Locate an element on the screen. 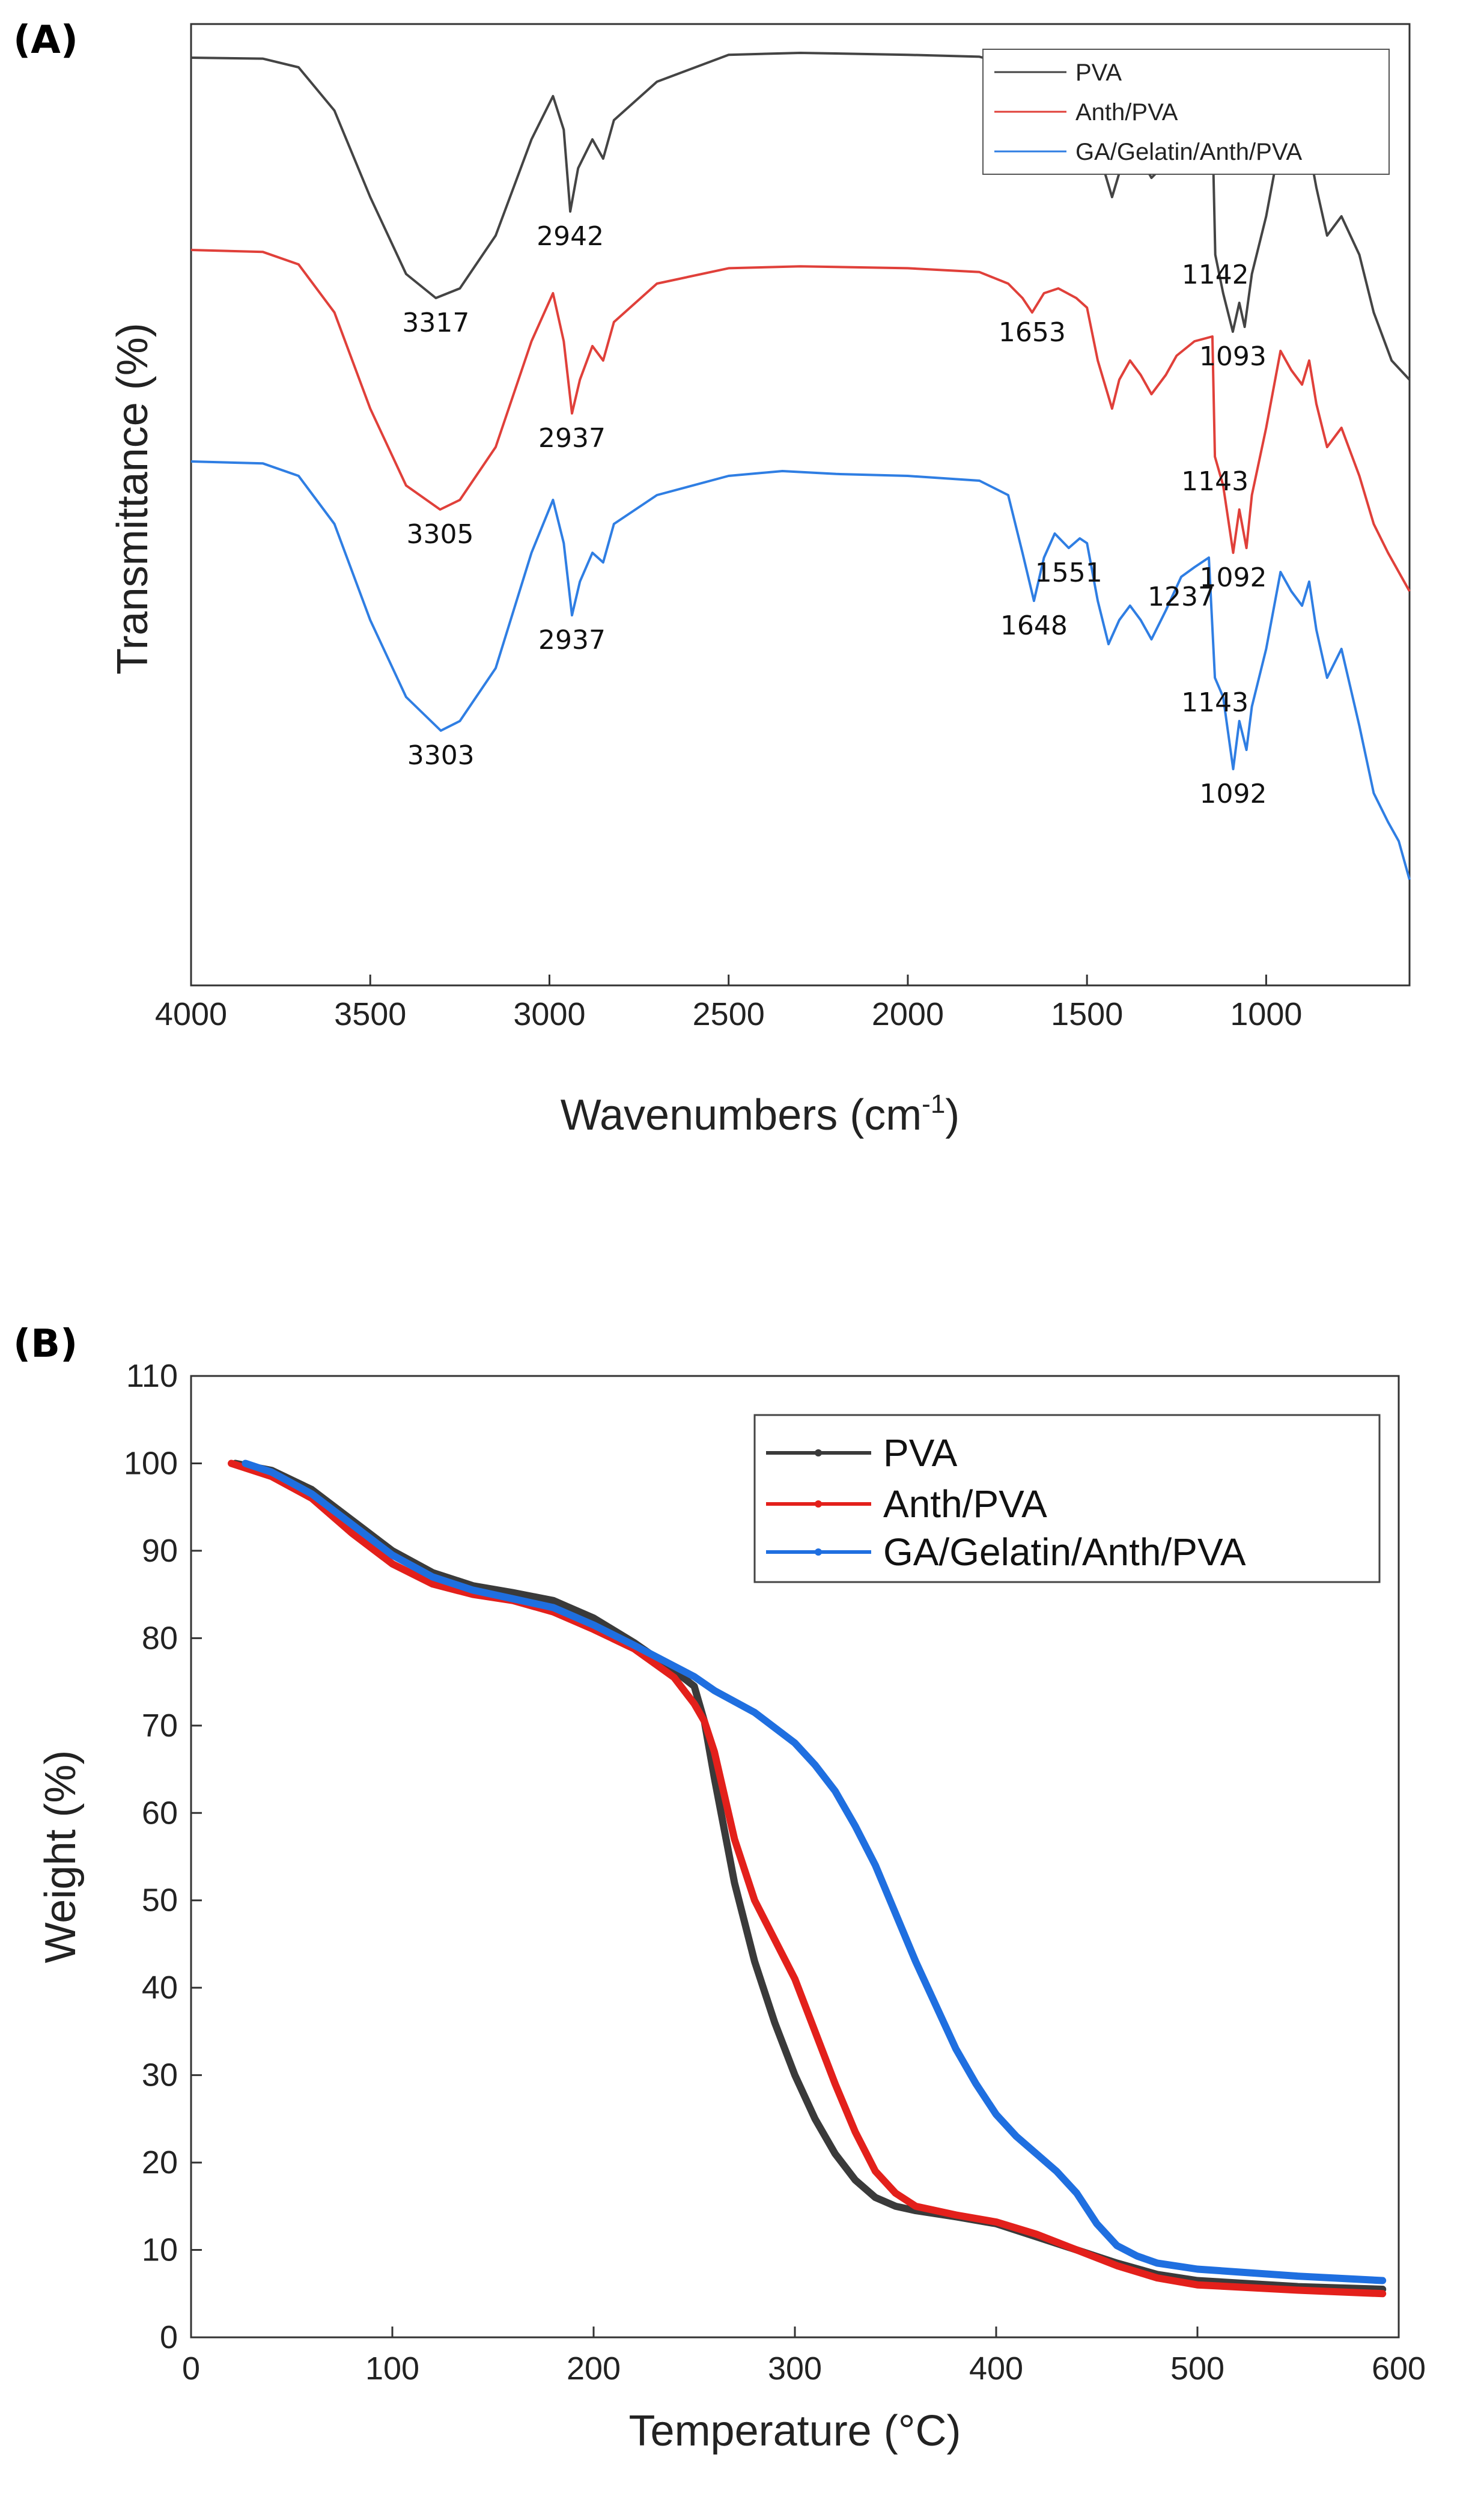  panel-b-x-tick-label: 0 is located at coordinates (191, 2369).